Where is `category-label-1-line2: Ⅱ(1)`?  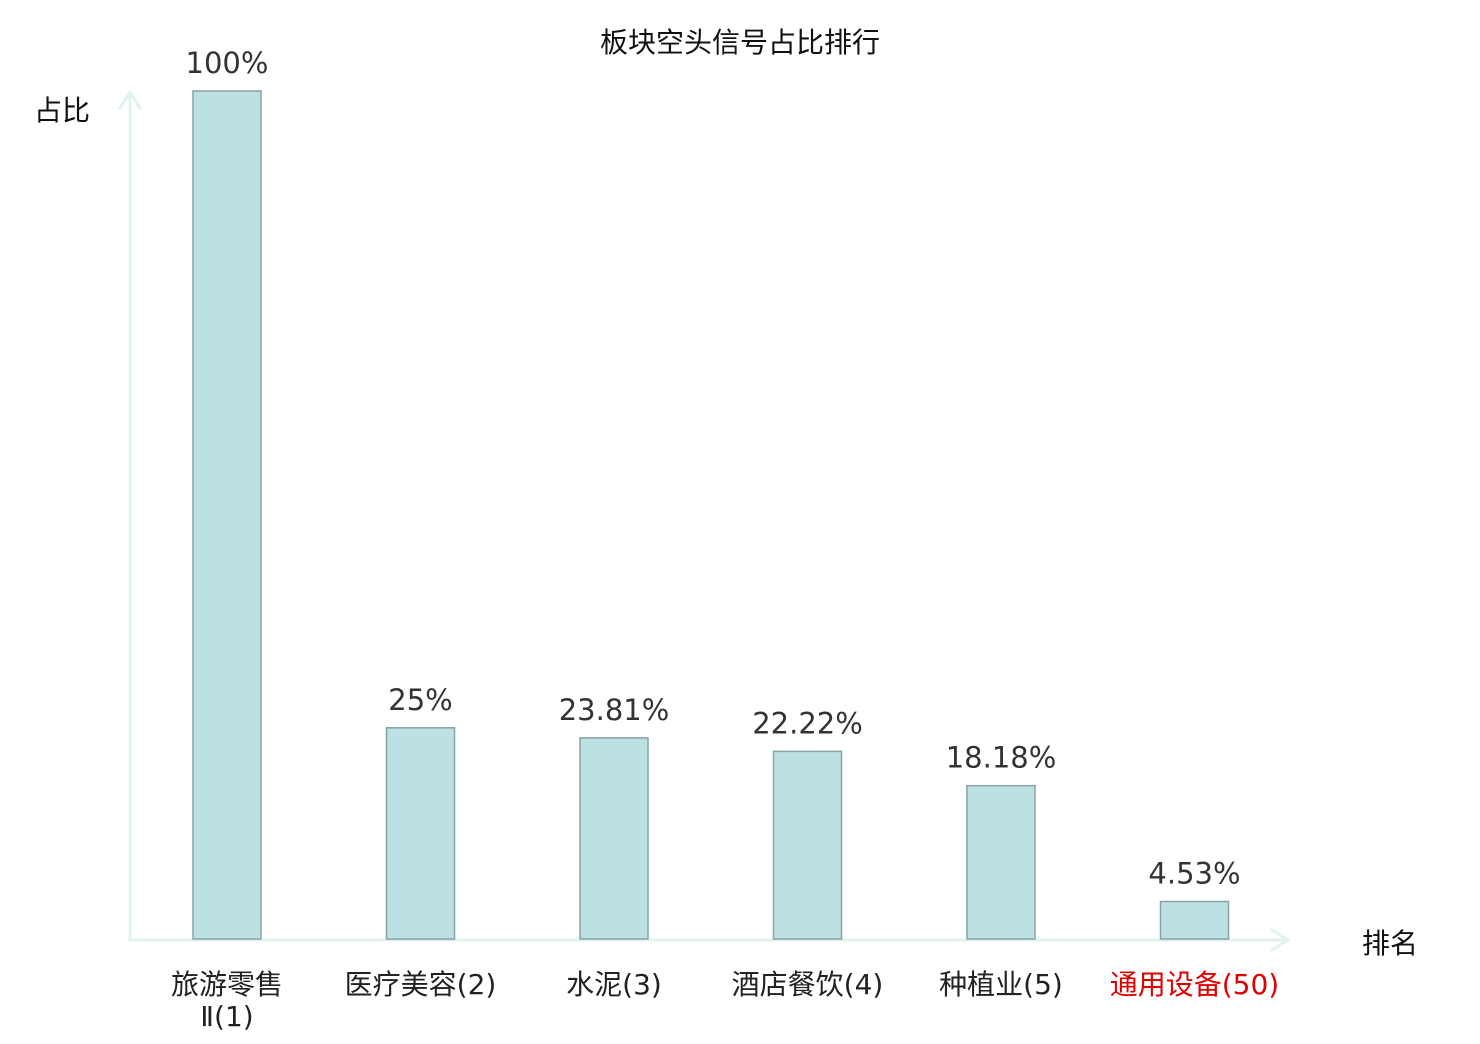 category-label-1-line2: Ⅱ(1) is located at coordinates (226, 1016).